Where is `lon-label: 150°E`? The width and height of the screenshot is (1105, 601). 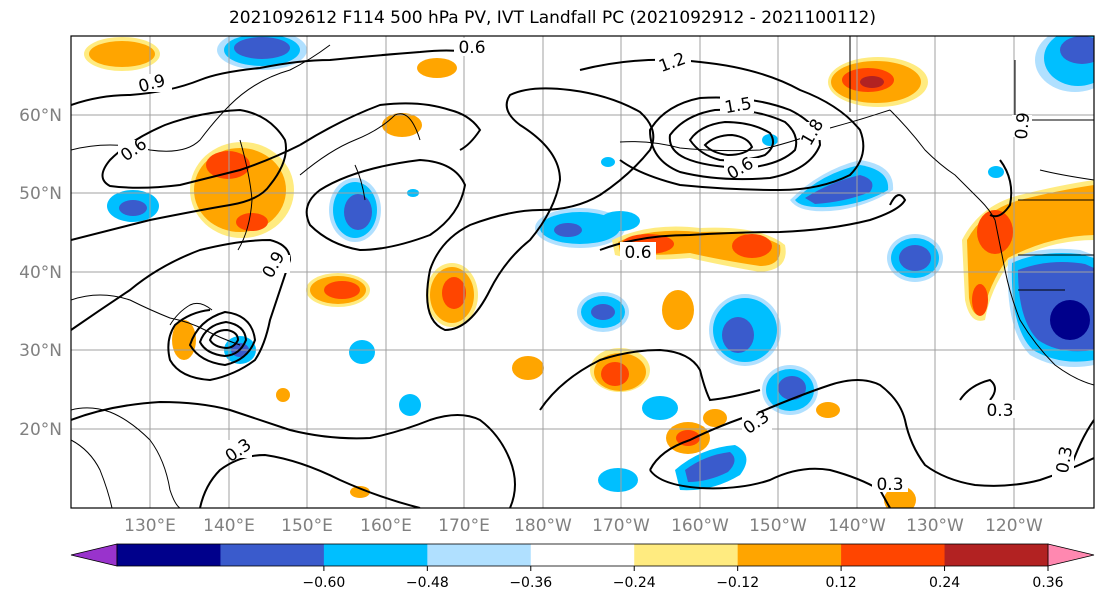
lon-label: 150°E is located at coordinates (307, 526).